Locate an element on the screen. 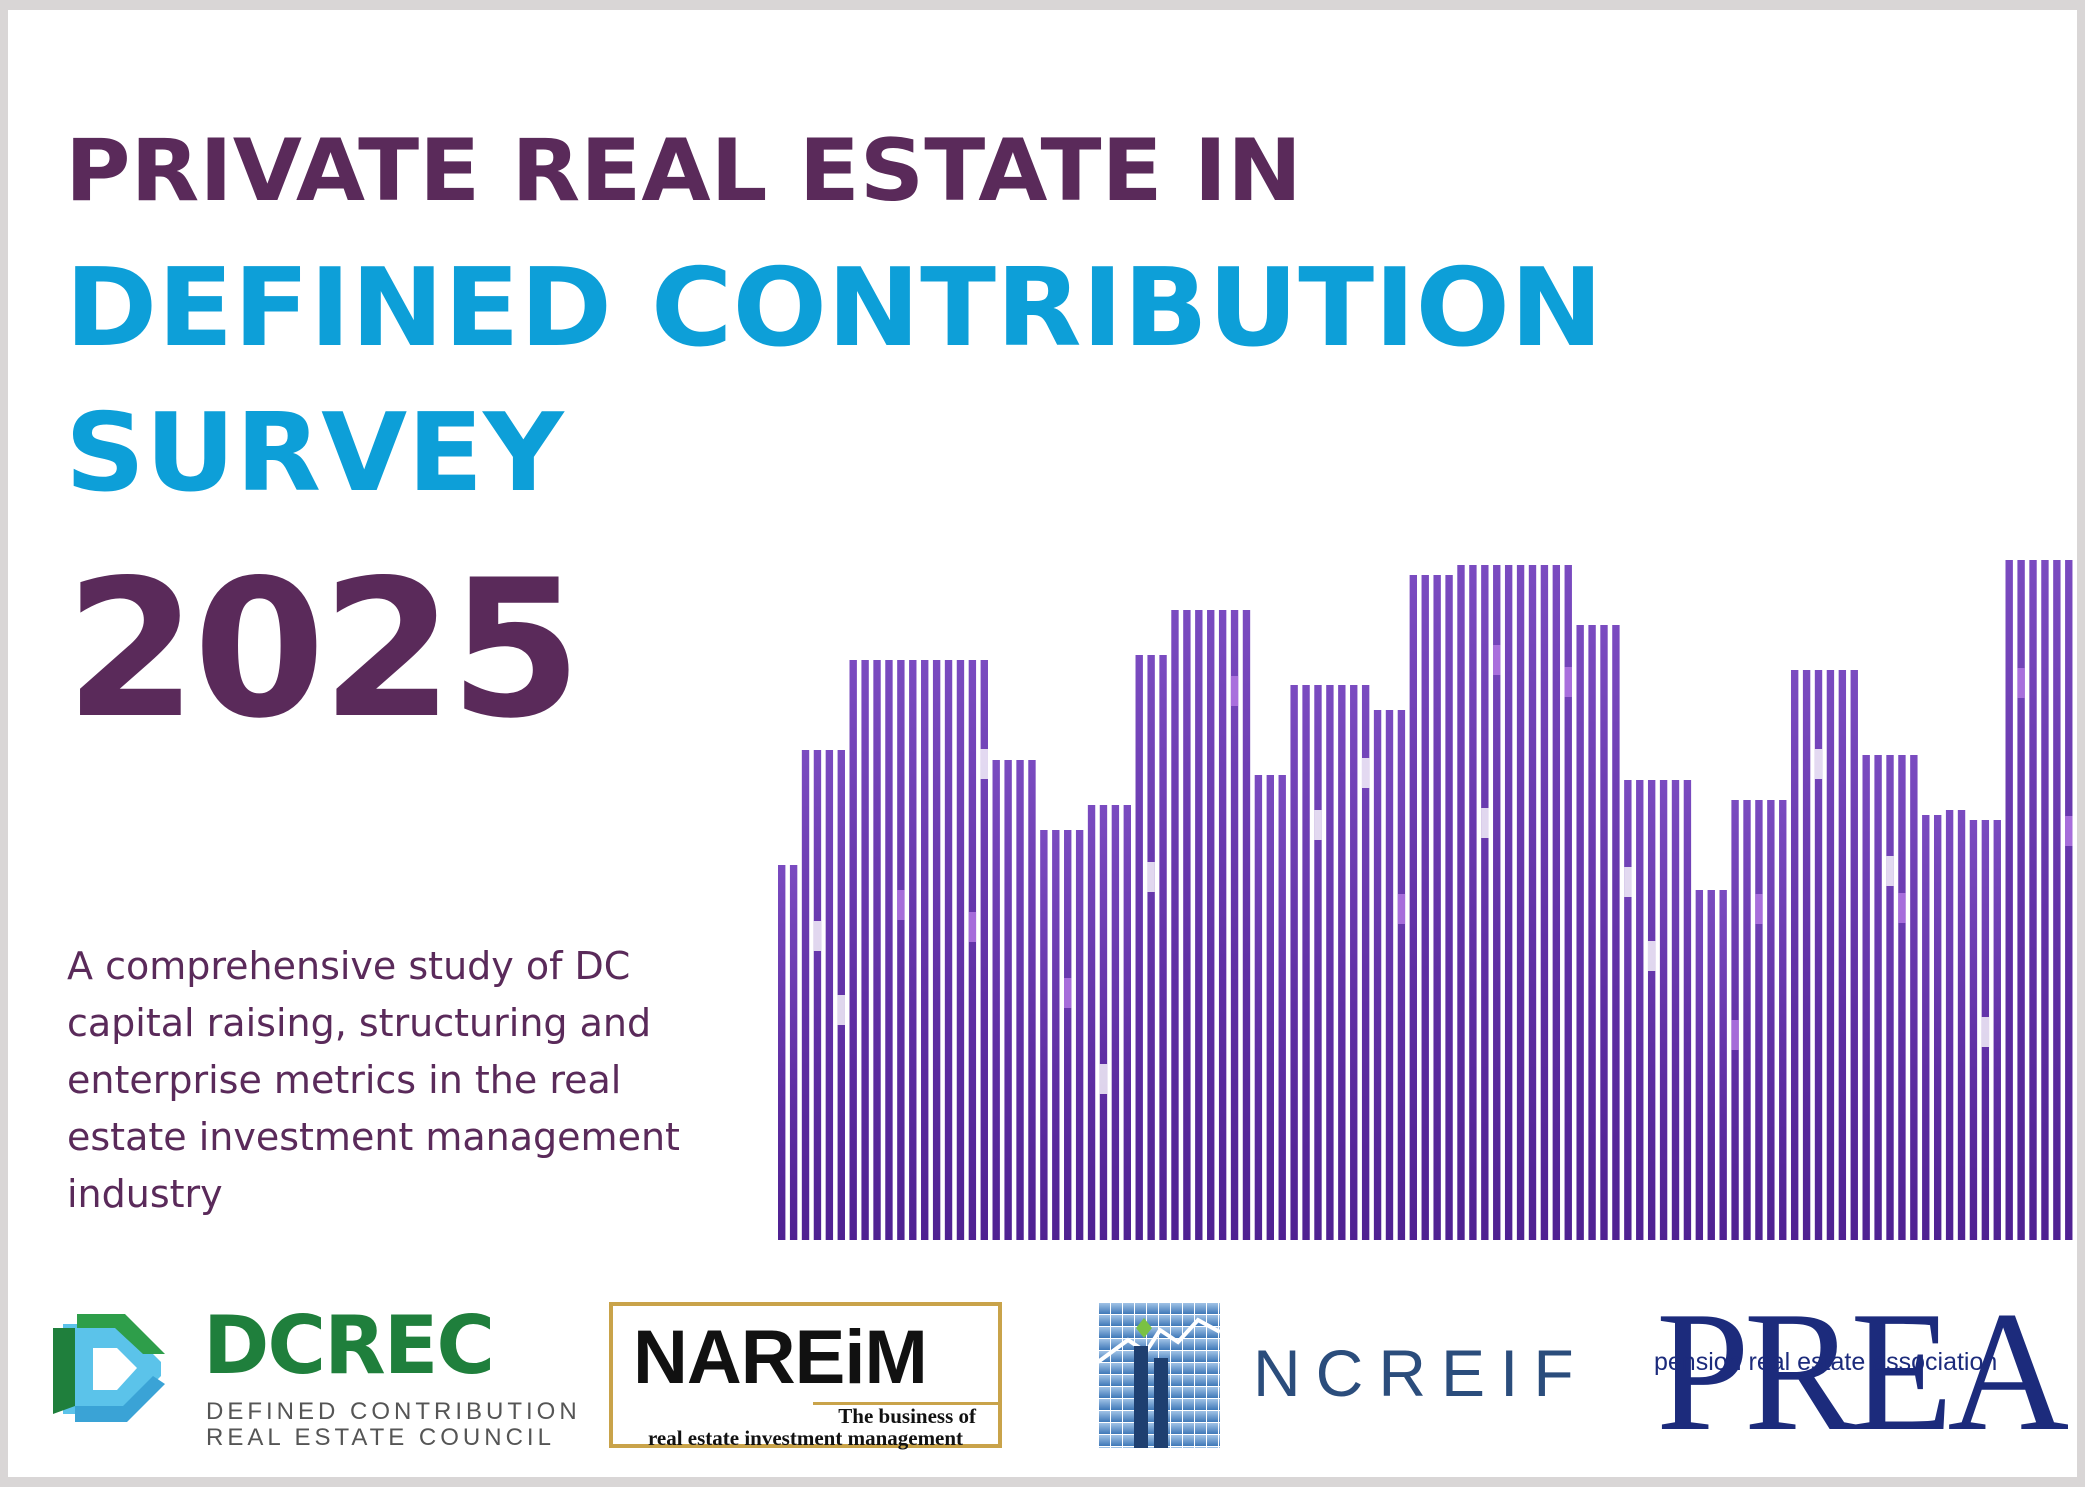  ncreif-logo: NCREIF is located at coordinates (1348, 1377).